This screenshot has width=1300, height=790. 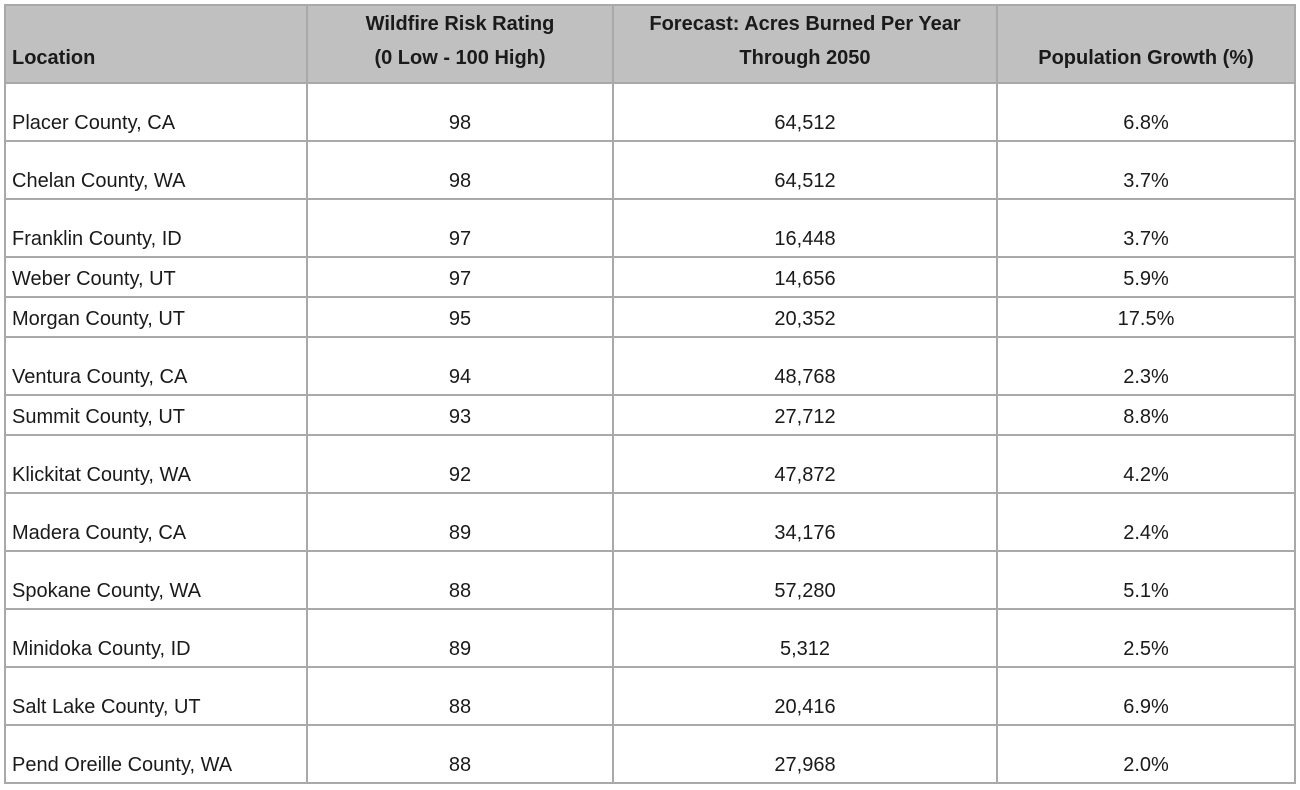 I want to click on cell-acres: 20,416, so click(x=805, y=696).